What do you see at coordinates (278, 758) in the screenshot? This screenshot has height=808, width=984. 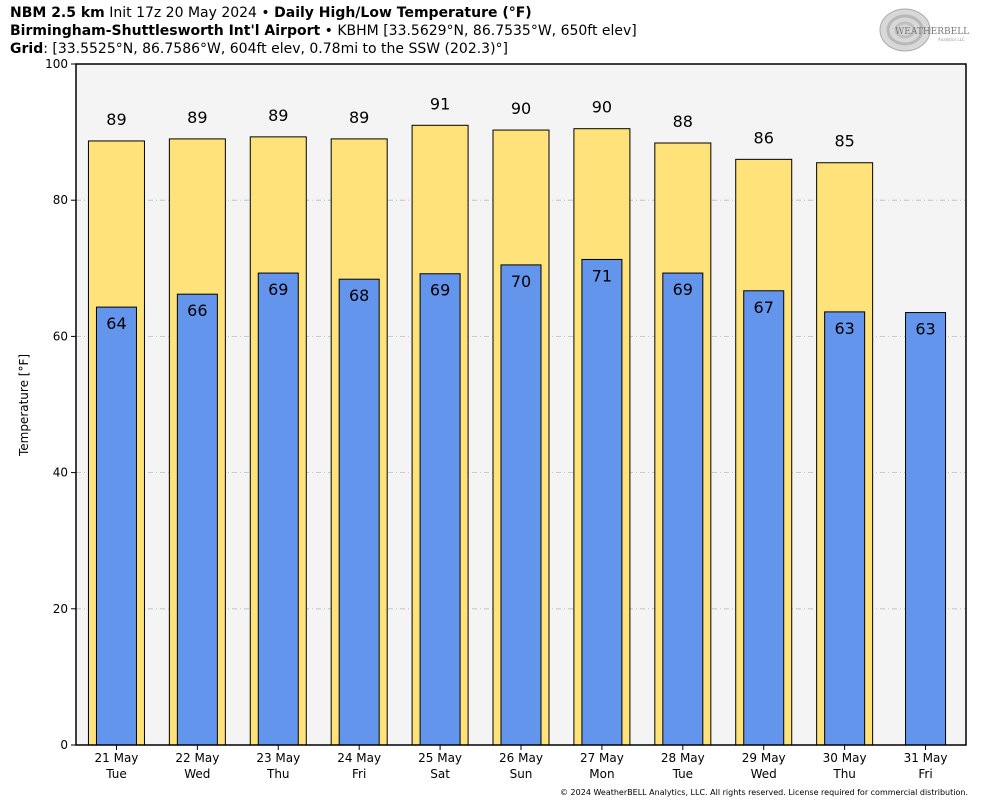 I see `x-tick-date: 23 May` at bounding box center [278, 758].